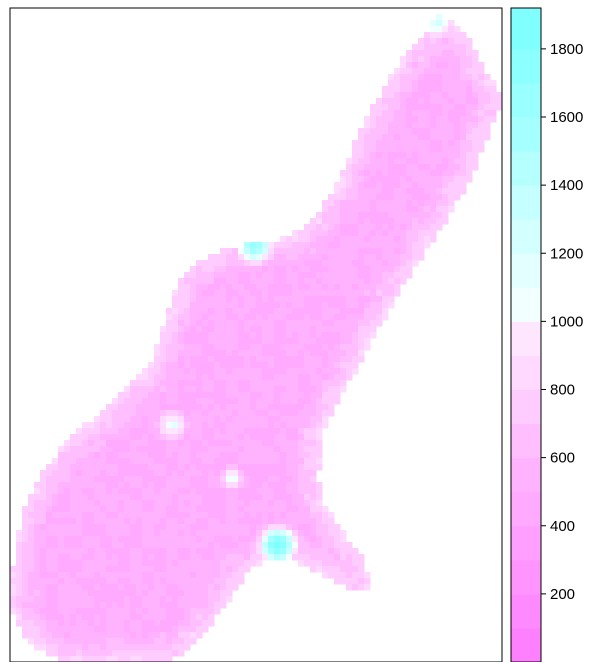 This screenshot has width=596, height=662. What do you see at coordinates (562, 526) in the screenshot?
I see `legend-tick-label: 400` at bounding box center [562, 526].